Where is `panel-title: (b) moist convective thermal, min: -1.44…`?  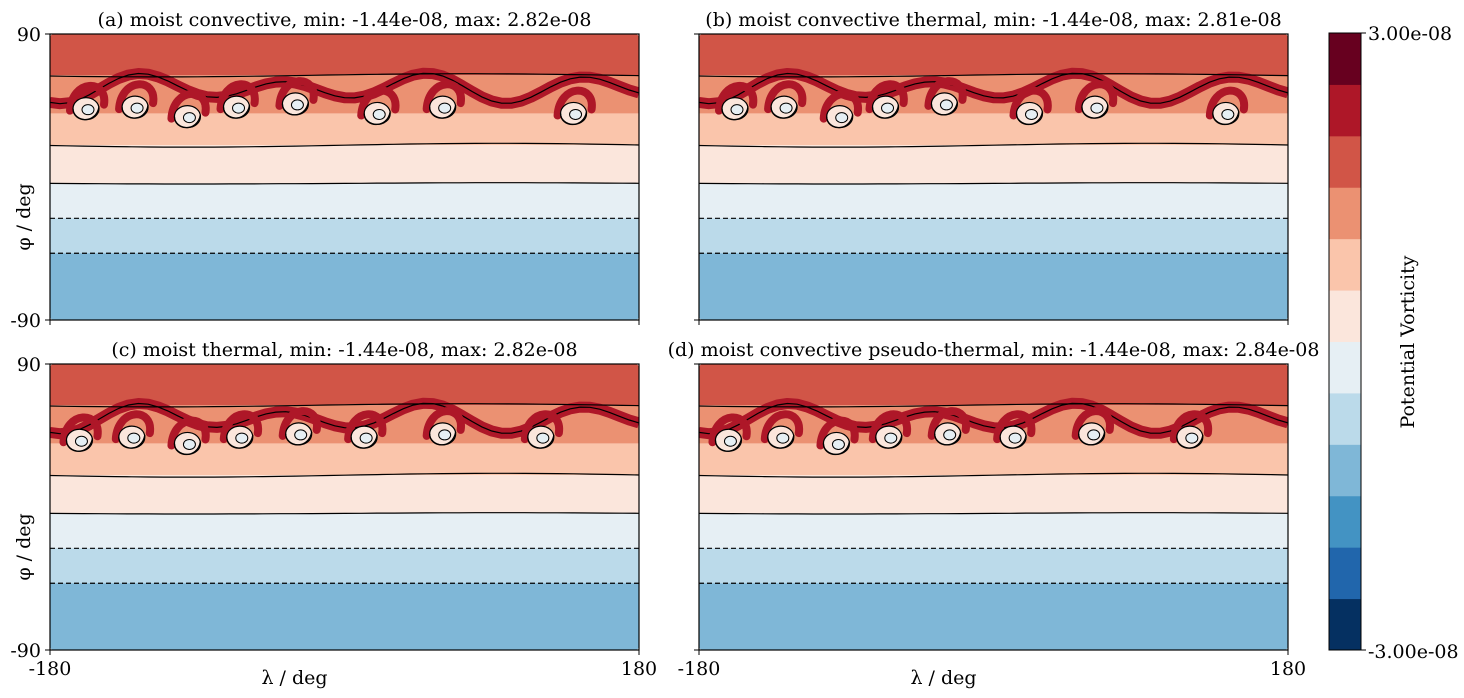
panel-title: (b) moist convective thermal, min: -1.44… is located at coordinates (993, 20).